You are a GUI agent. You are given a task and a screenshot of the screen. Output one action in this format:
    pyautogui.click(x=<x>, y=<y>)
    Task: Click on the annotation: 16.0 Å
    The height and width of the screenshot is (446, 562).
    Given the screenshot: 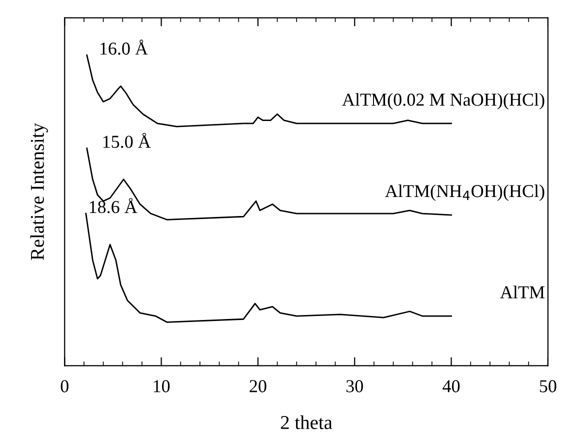 What is the action you would take?
    pyautogui.click(x=124, y=47)
    